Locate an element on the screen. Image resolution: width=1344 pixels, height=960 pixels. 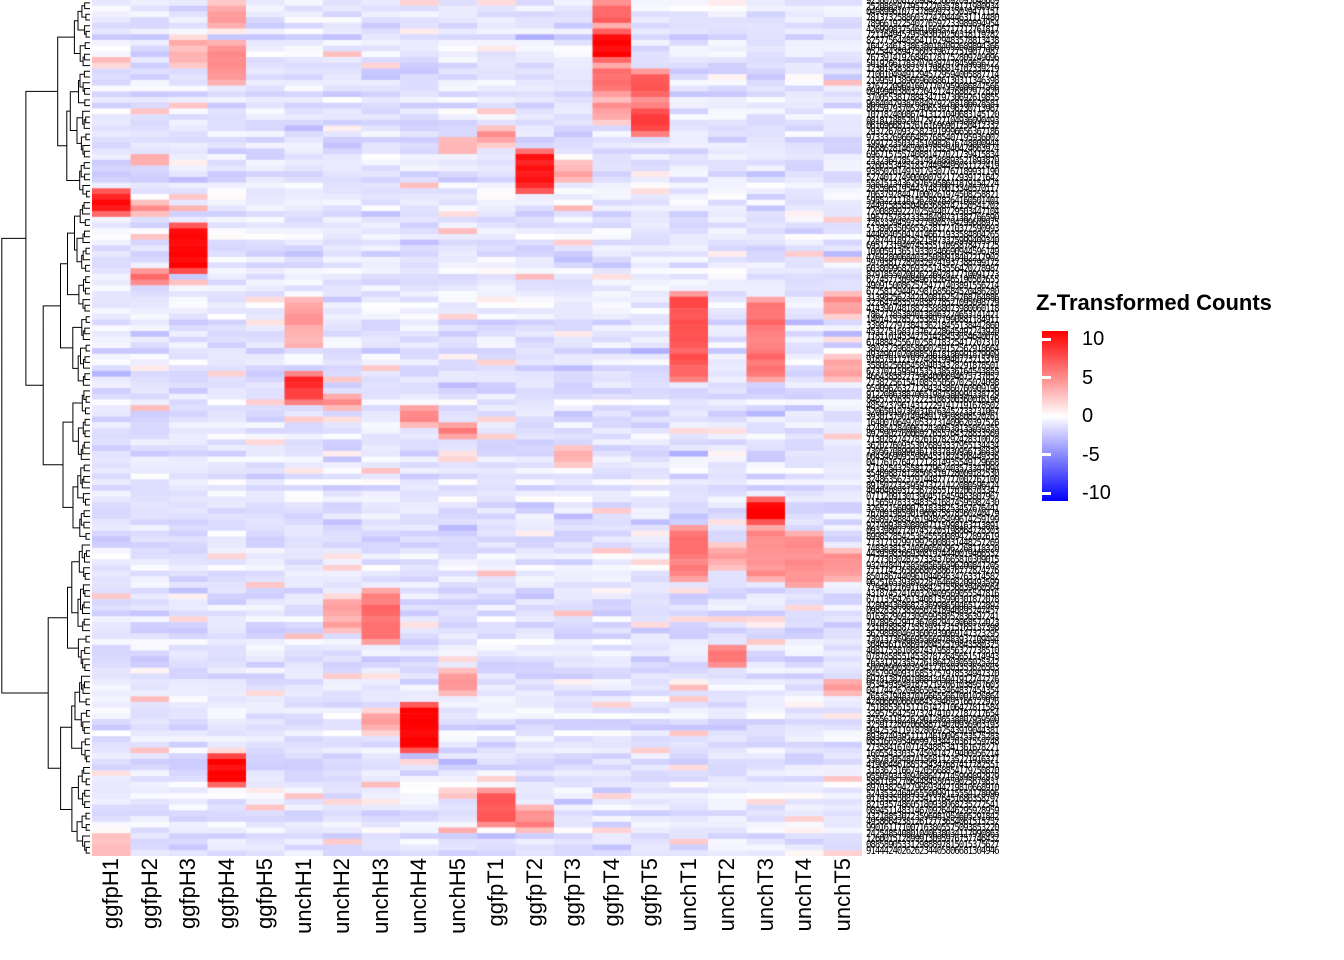
row-label: 354698878128508319728009182530 is located at coordinates (933, 475).